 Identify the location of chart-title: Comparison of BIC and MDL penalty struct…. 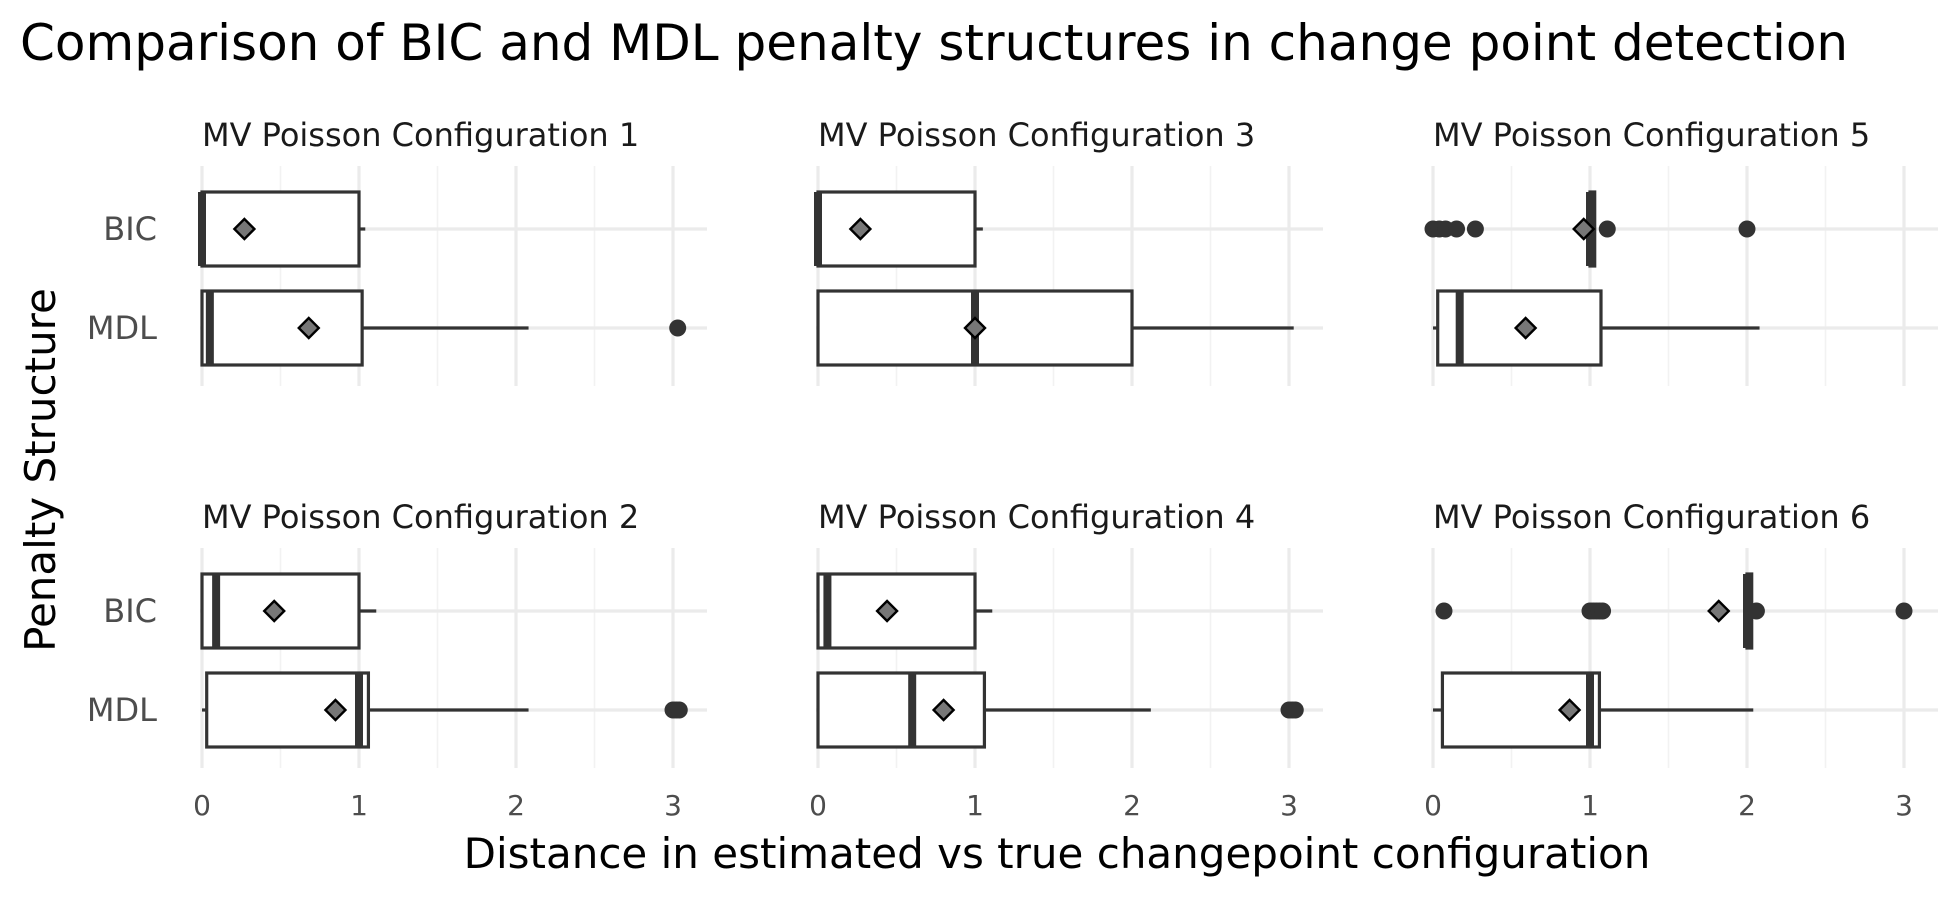
(934, 43).